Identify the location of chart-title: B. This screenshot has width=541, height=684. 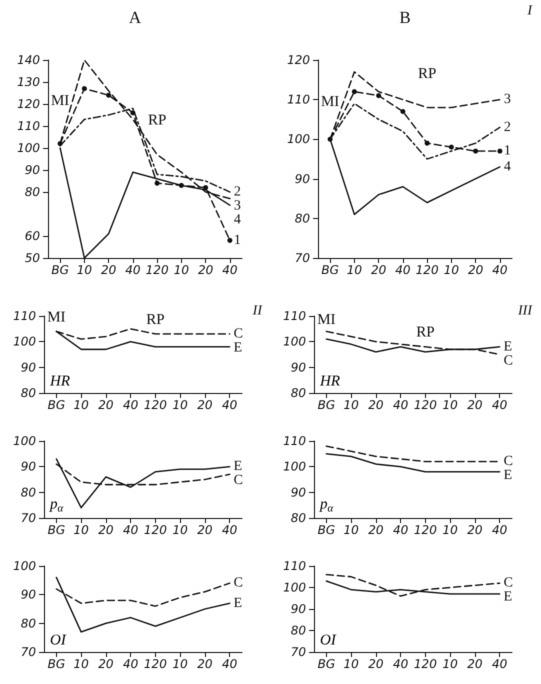
(405, 17).